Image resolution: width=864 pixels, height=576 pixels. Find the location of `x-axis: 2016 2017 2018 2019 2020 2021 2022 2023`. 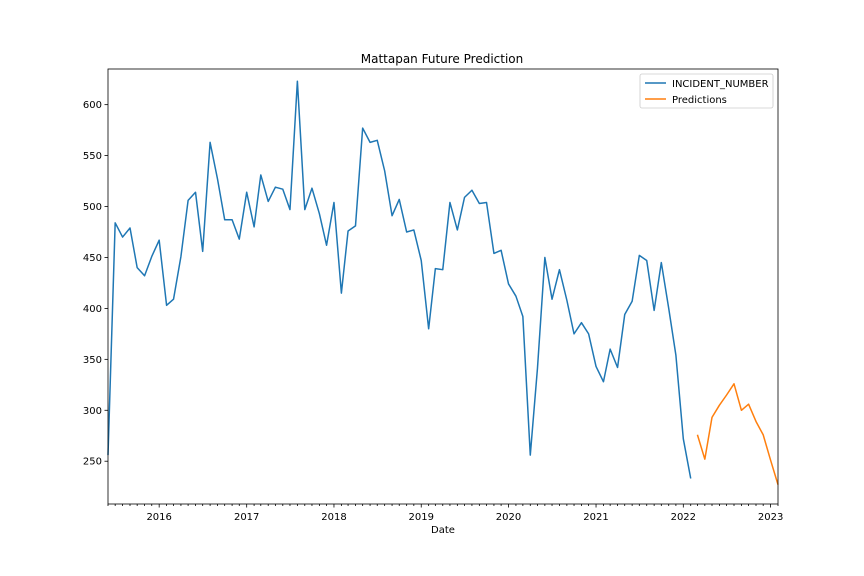

x-axis: 2016 2017 2018 2019 2020 2021 2022 2023 is located at coordinates (445, 513).